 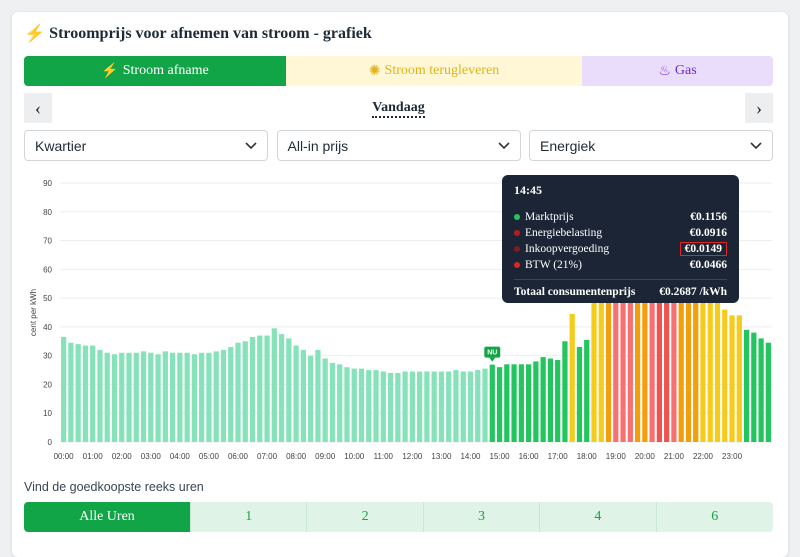 I want to click on now-marker-label: NU, so click(x=492, y=353).